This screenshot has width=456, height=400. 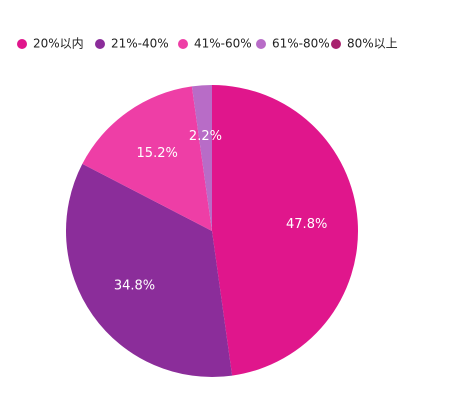 I want to click on legend-label: 21%-40%, so click(x=140, y=44).